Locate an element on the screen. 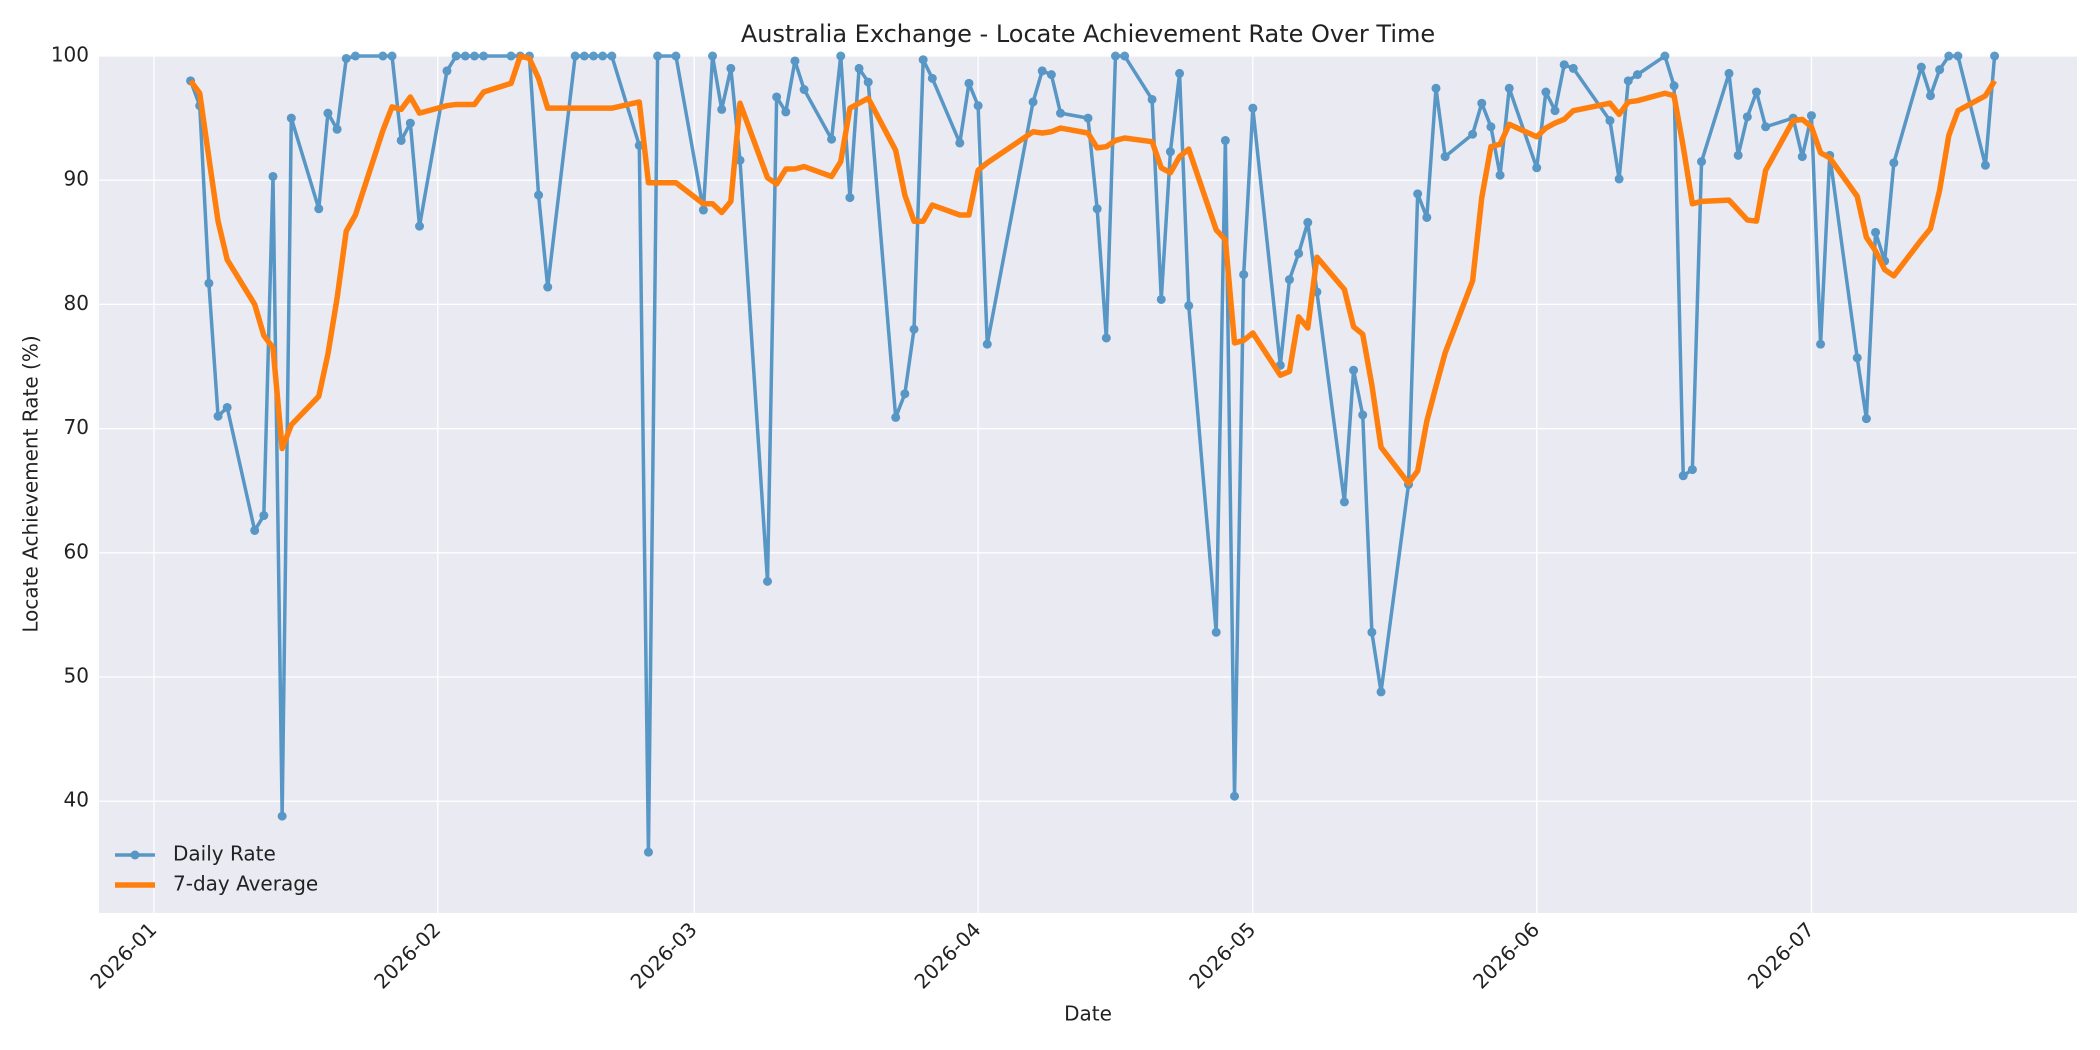  x-tick-label: 2026-07 is located at coordinates (1781, 955).